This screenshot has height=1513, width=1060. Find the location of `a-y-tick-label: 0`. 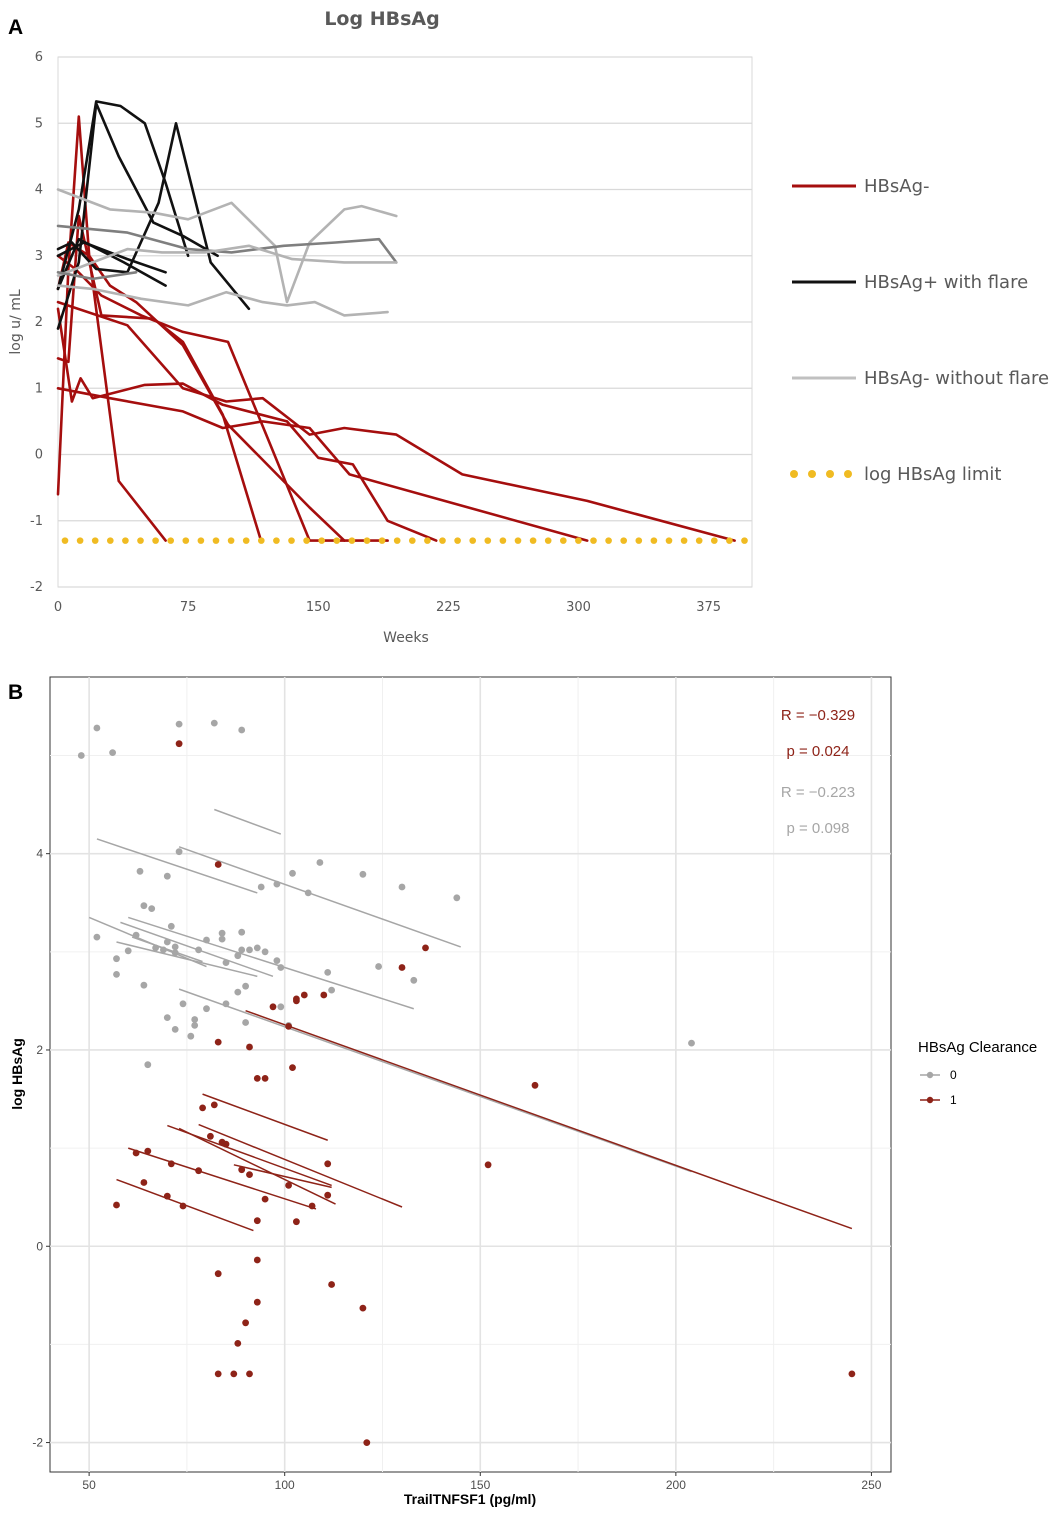

a-y-tick-label: 0 is located at coordinates (39, 455).